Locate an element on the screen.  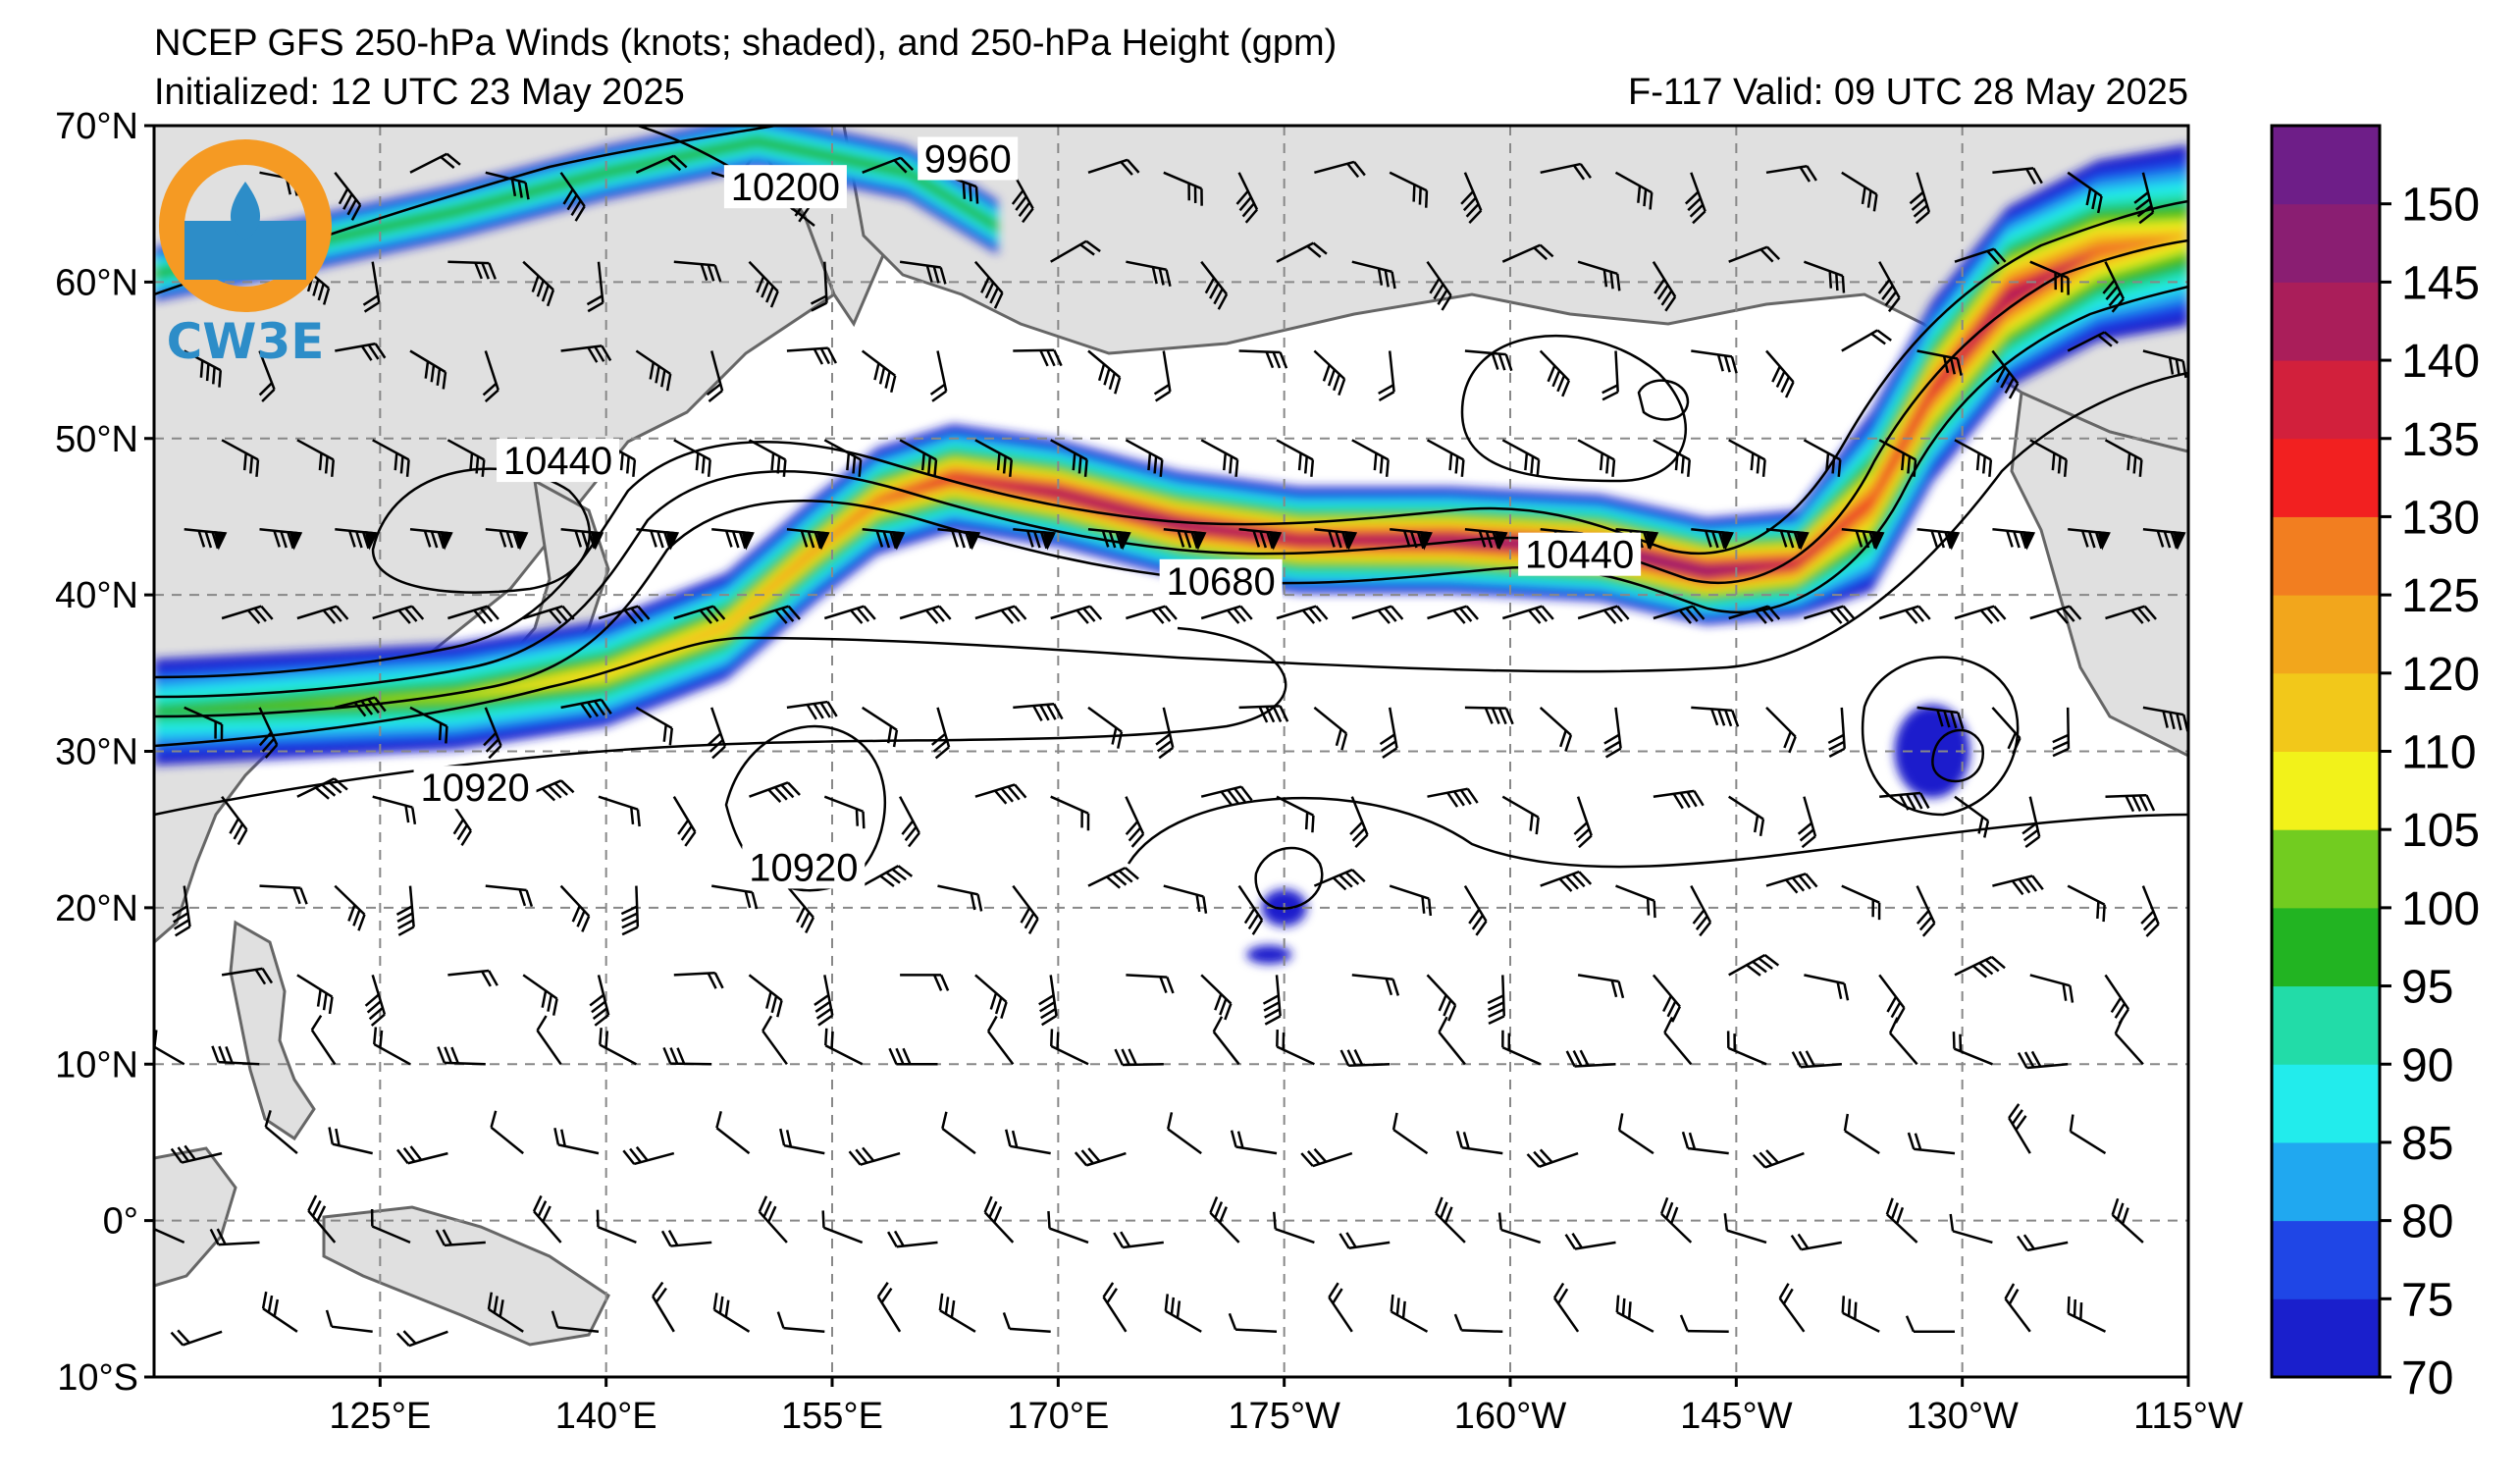
height-contour-gulf-low is located at coordinates (1573, 409).